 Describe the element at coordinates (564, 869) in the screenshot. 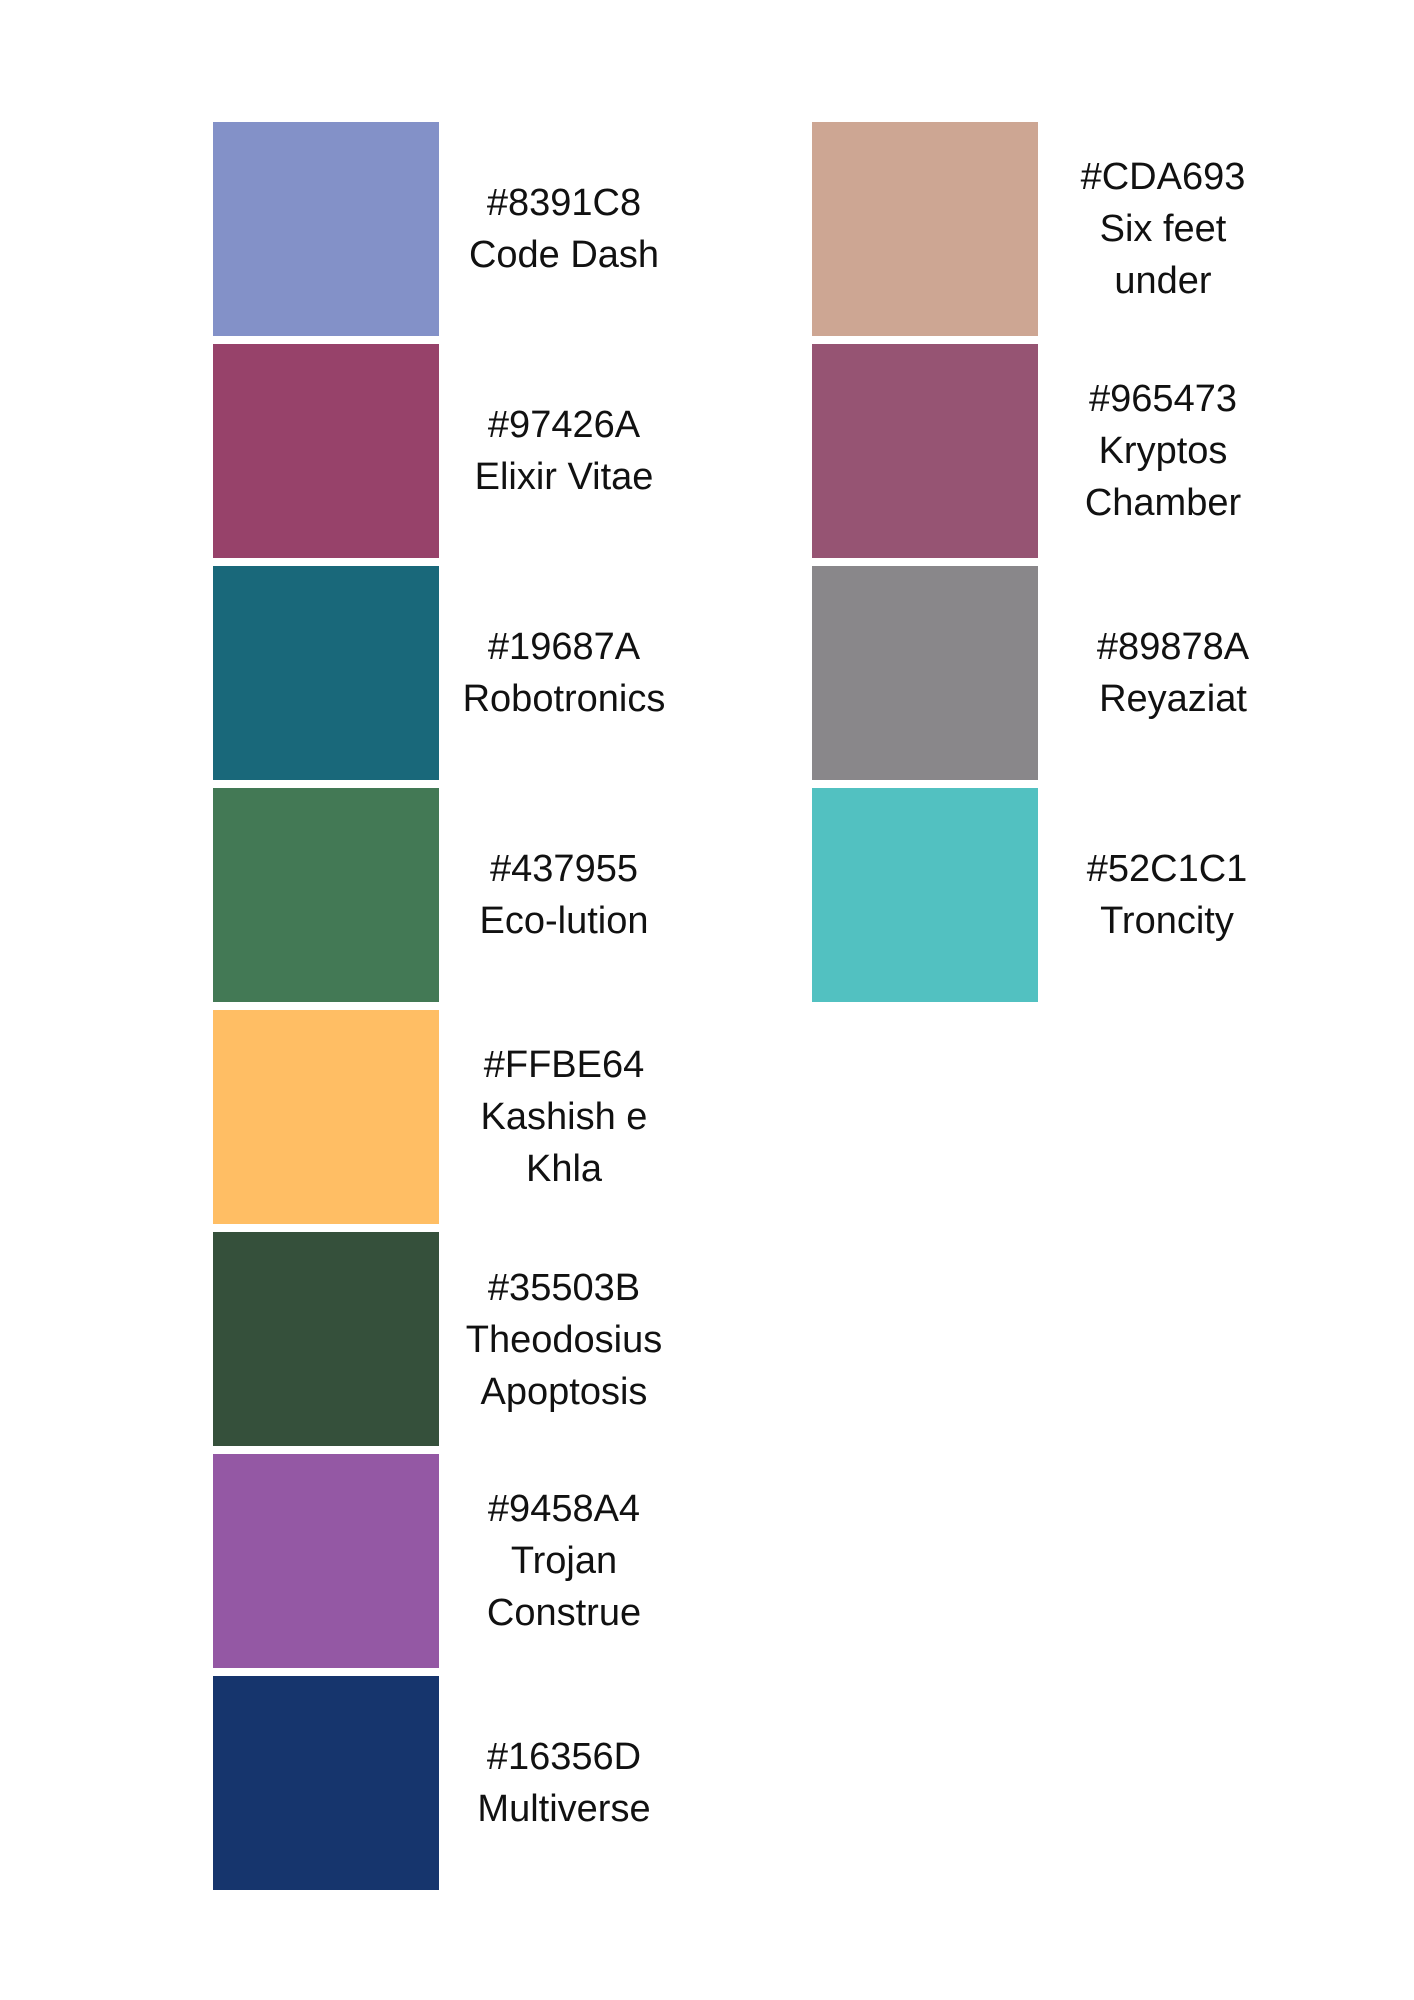

I see `swatch-hex: #437955` at that location.